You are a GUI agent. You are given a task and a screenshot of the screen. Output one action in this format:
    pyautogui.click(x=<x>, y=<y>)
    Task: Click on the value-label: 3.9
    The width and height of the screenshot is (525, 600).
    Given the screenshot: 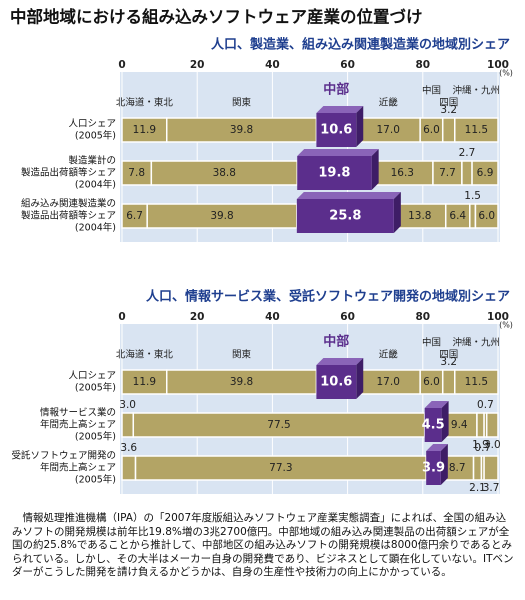 What is the action you would take?
    pyautogui.click(x=433, y=468)
    